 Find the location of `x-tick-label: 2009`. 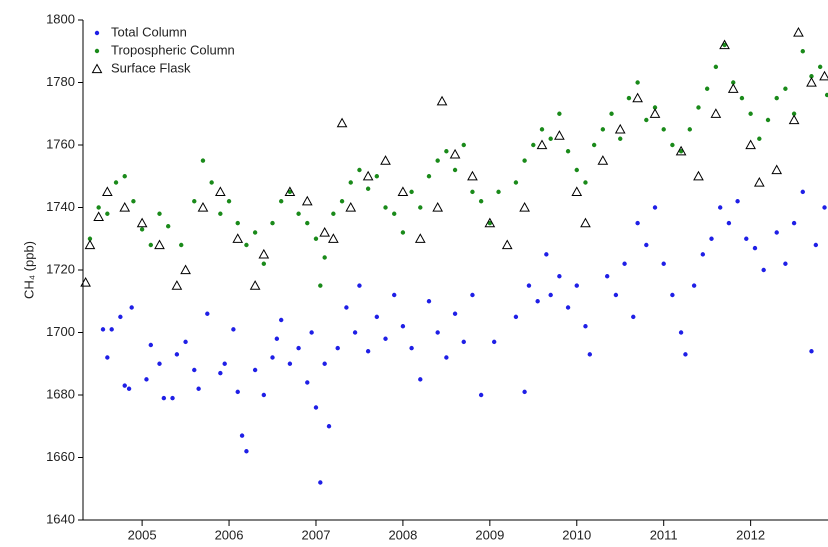

x-tick-label: 2009 is located at coordinates (489, 534).